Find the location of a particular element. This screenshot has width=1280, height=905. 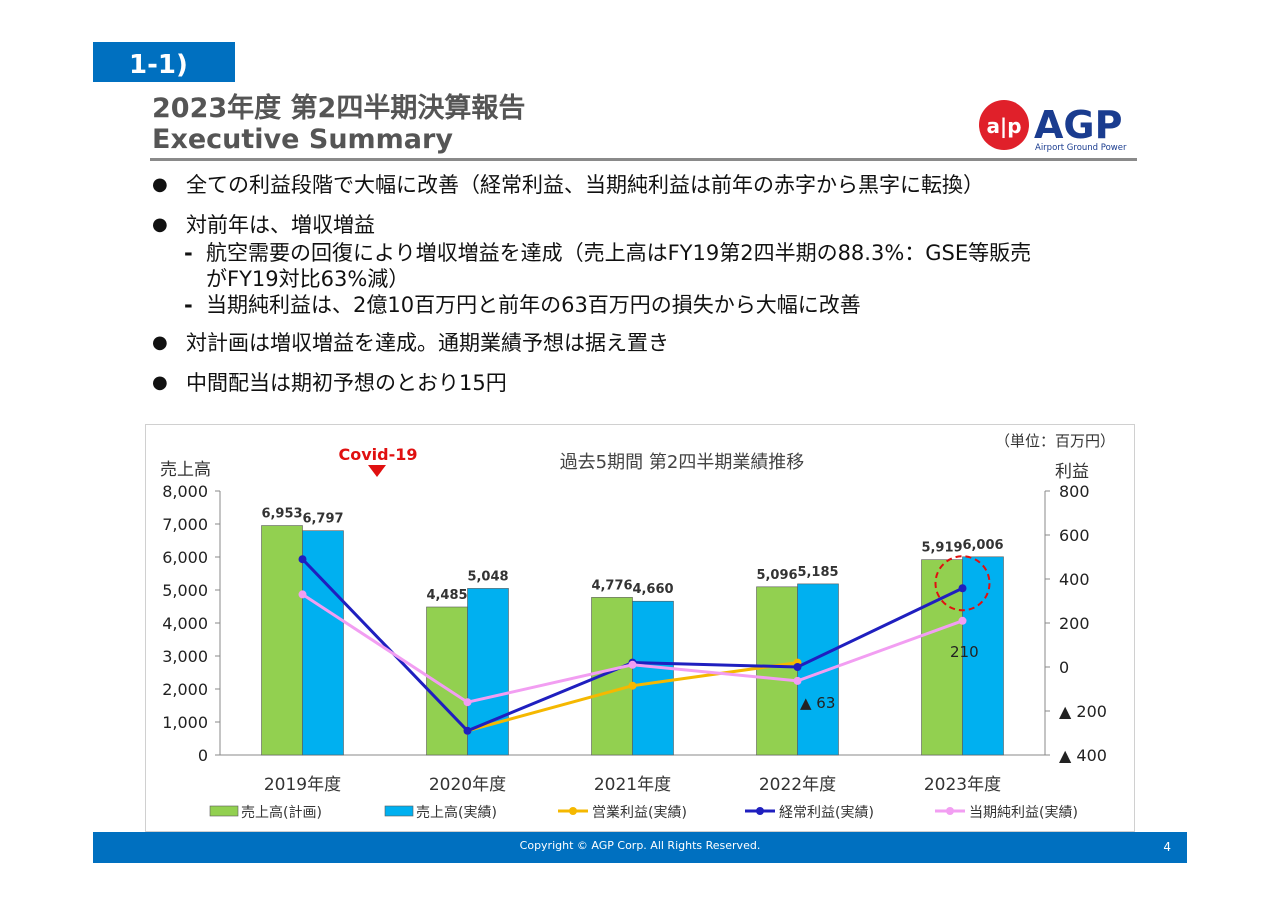

bar-data-label: 4,660 is located at coordinates (652, 589).